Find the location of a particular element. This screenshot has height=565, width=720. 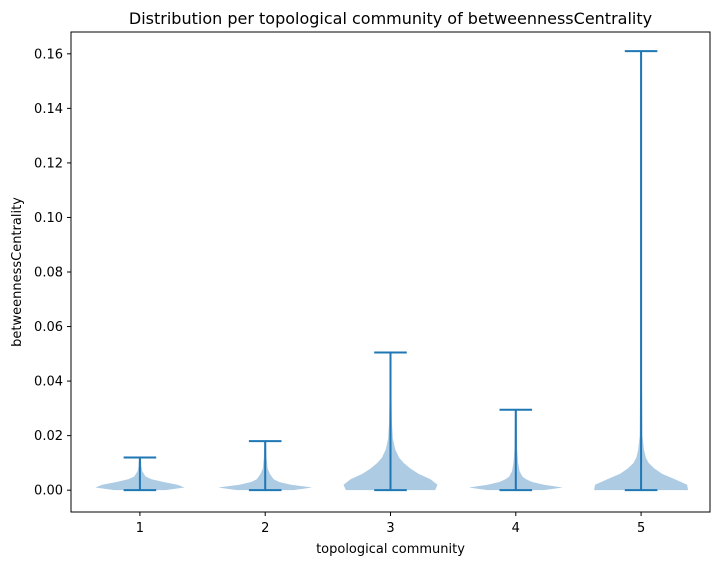

x-tick-label: 1 is located at coordinates (140, 528).